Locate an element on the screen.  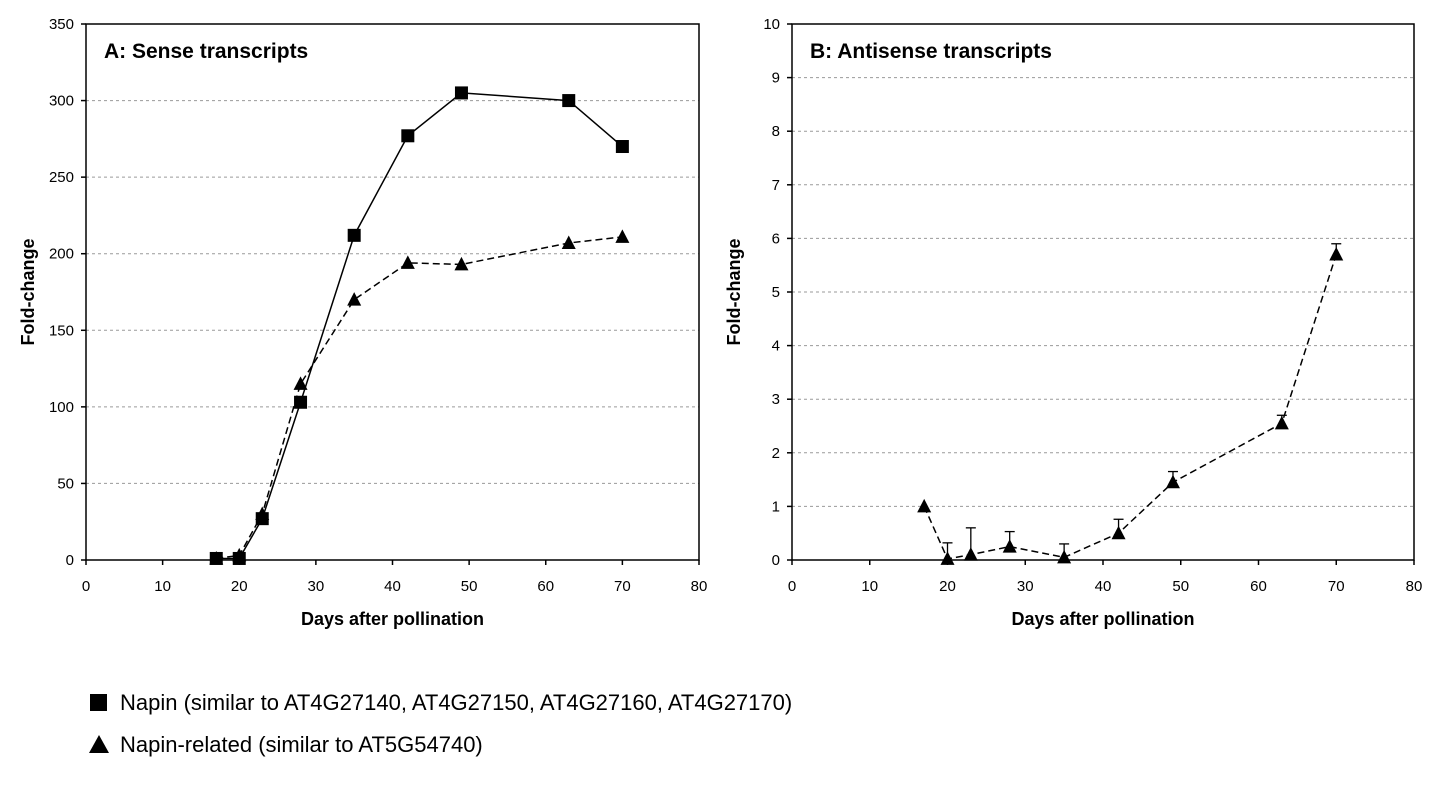
y-tick-label: 8 is located at coordinates (776, 131).